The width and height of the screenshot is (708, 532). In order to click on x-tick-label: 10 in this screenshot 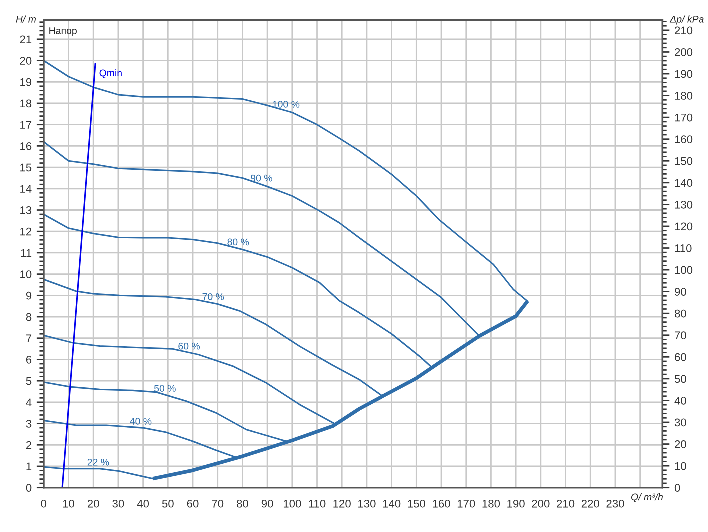, I will do `click(68, 504)`.